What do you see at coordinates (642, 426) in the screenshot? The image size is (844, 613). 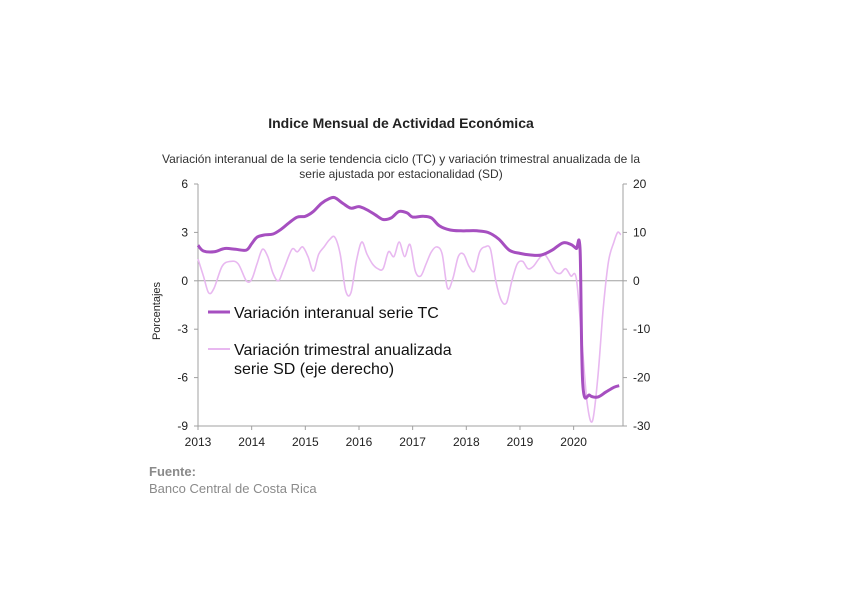 I see `y-right-tick-label: -30` at bounding box center [642, 426].